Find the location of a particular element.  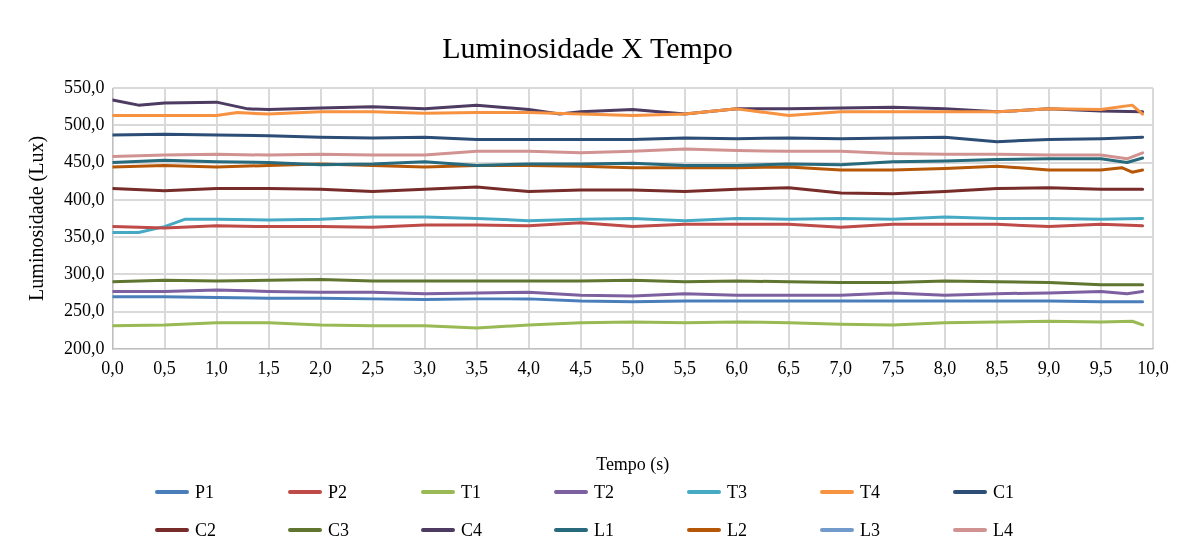

x-tick-label: 2,0 is located at coordinates (320, 368).